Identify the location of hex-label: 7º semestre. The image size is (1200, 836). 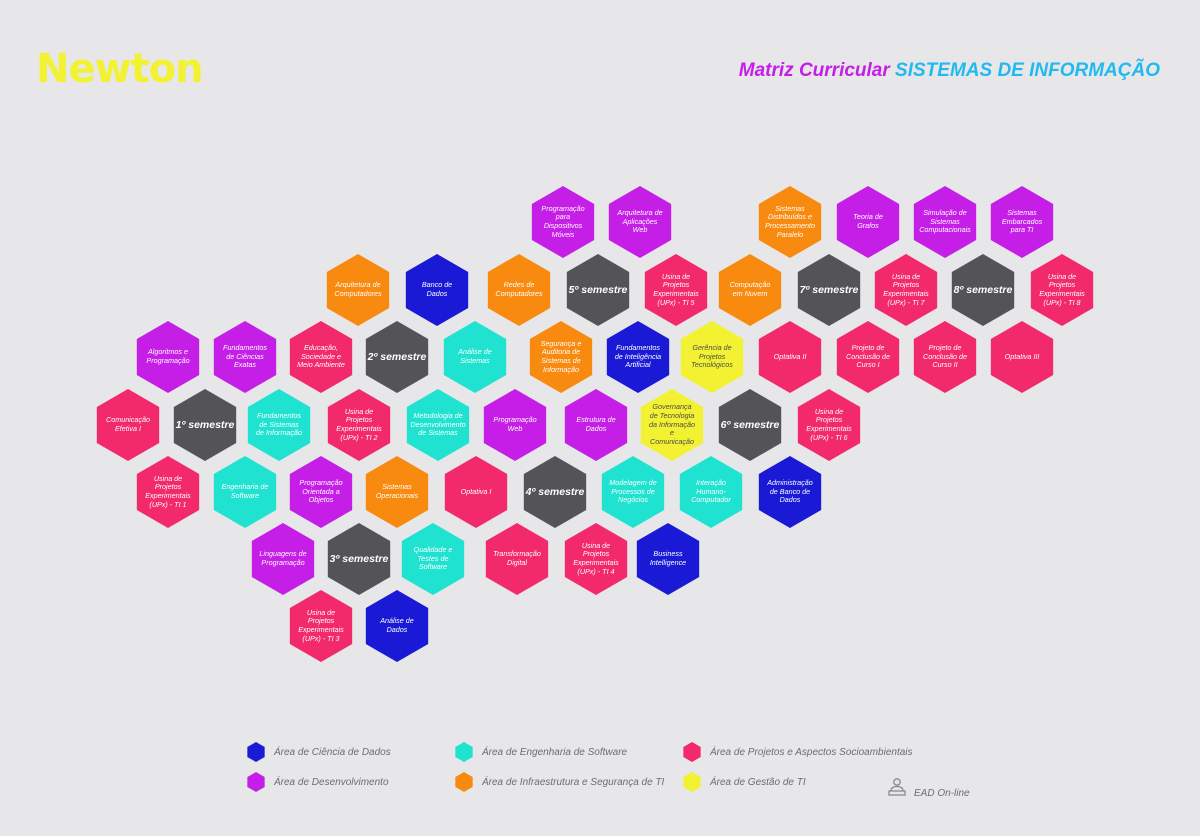
(829, 289).